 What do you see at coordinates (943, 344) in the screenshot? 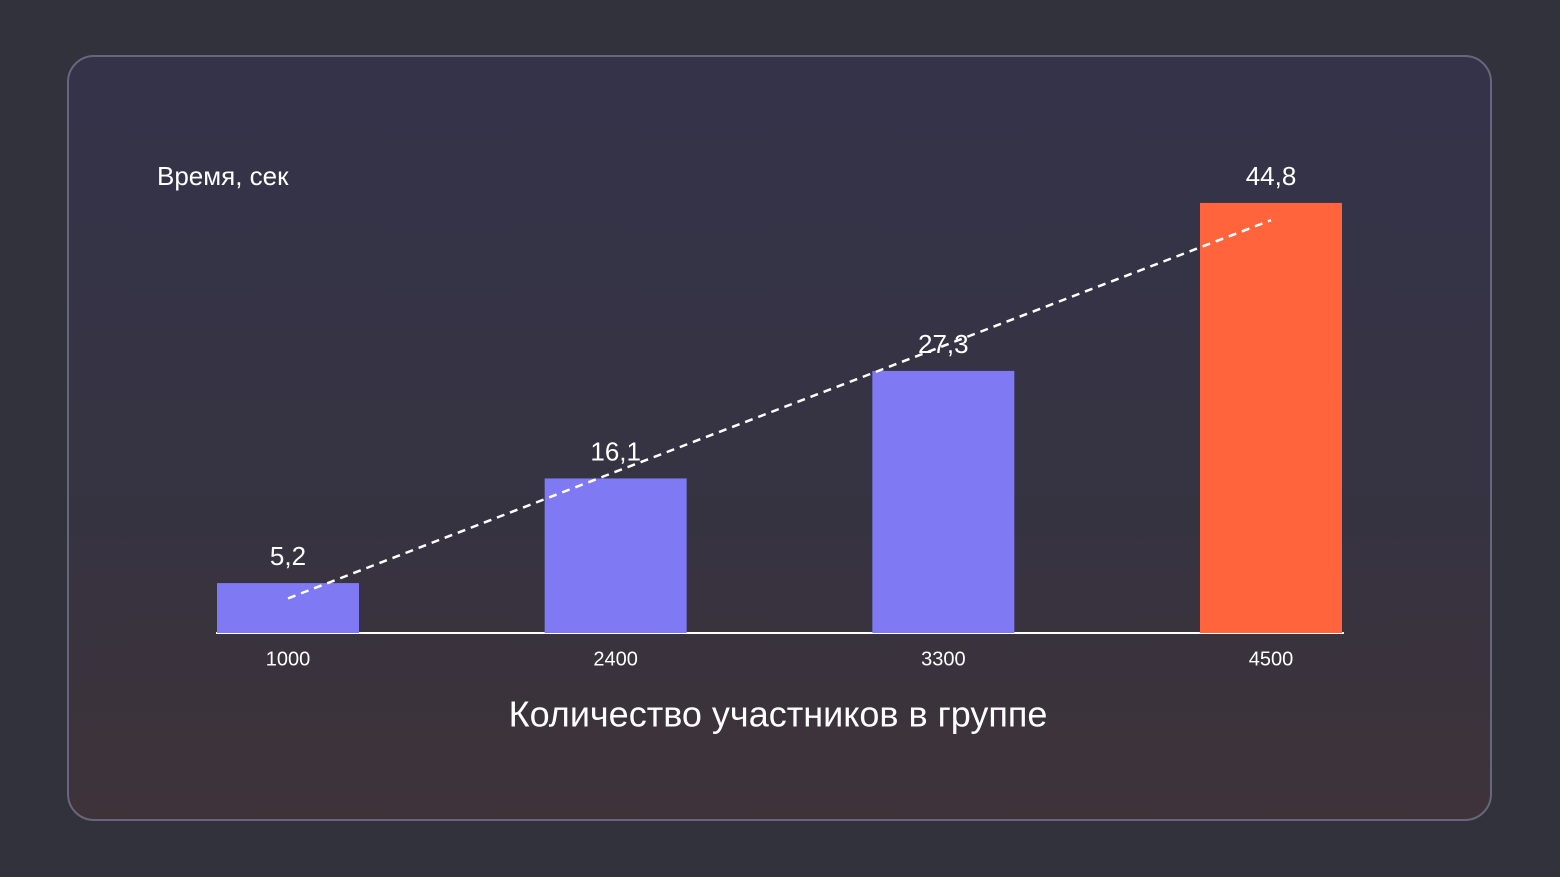
I see `value-label: 27,3` at bounding box center [943, 344].